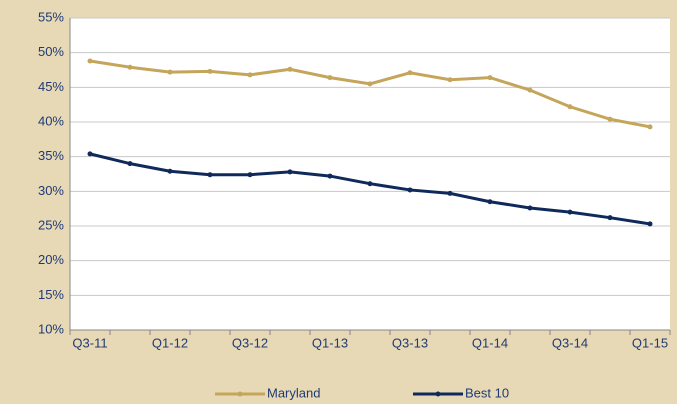 The image size is (677, 404). Describe the element at coordinates (51, 86) in the screenshot. I see `y-tick-label: 45%` at that location.